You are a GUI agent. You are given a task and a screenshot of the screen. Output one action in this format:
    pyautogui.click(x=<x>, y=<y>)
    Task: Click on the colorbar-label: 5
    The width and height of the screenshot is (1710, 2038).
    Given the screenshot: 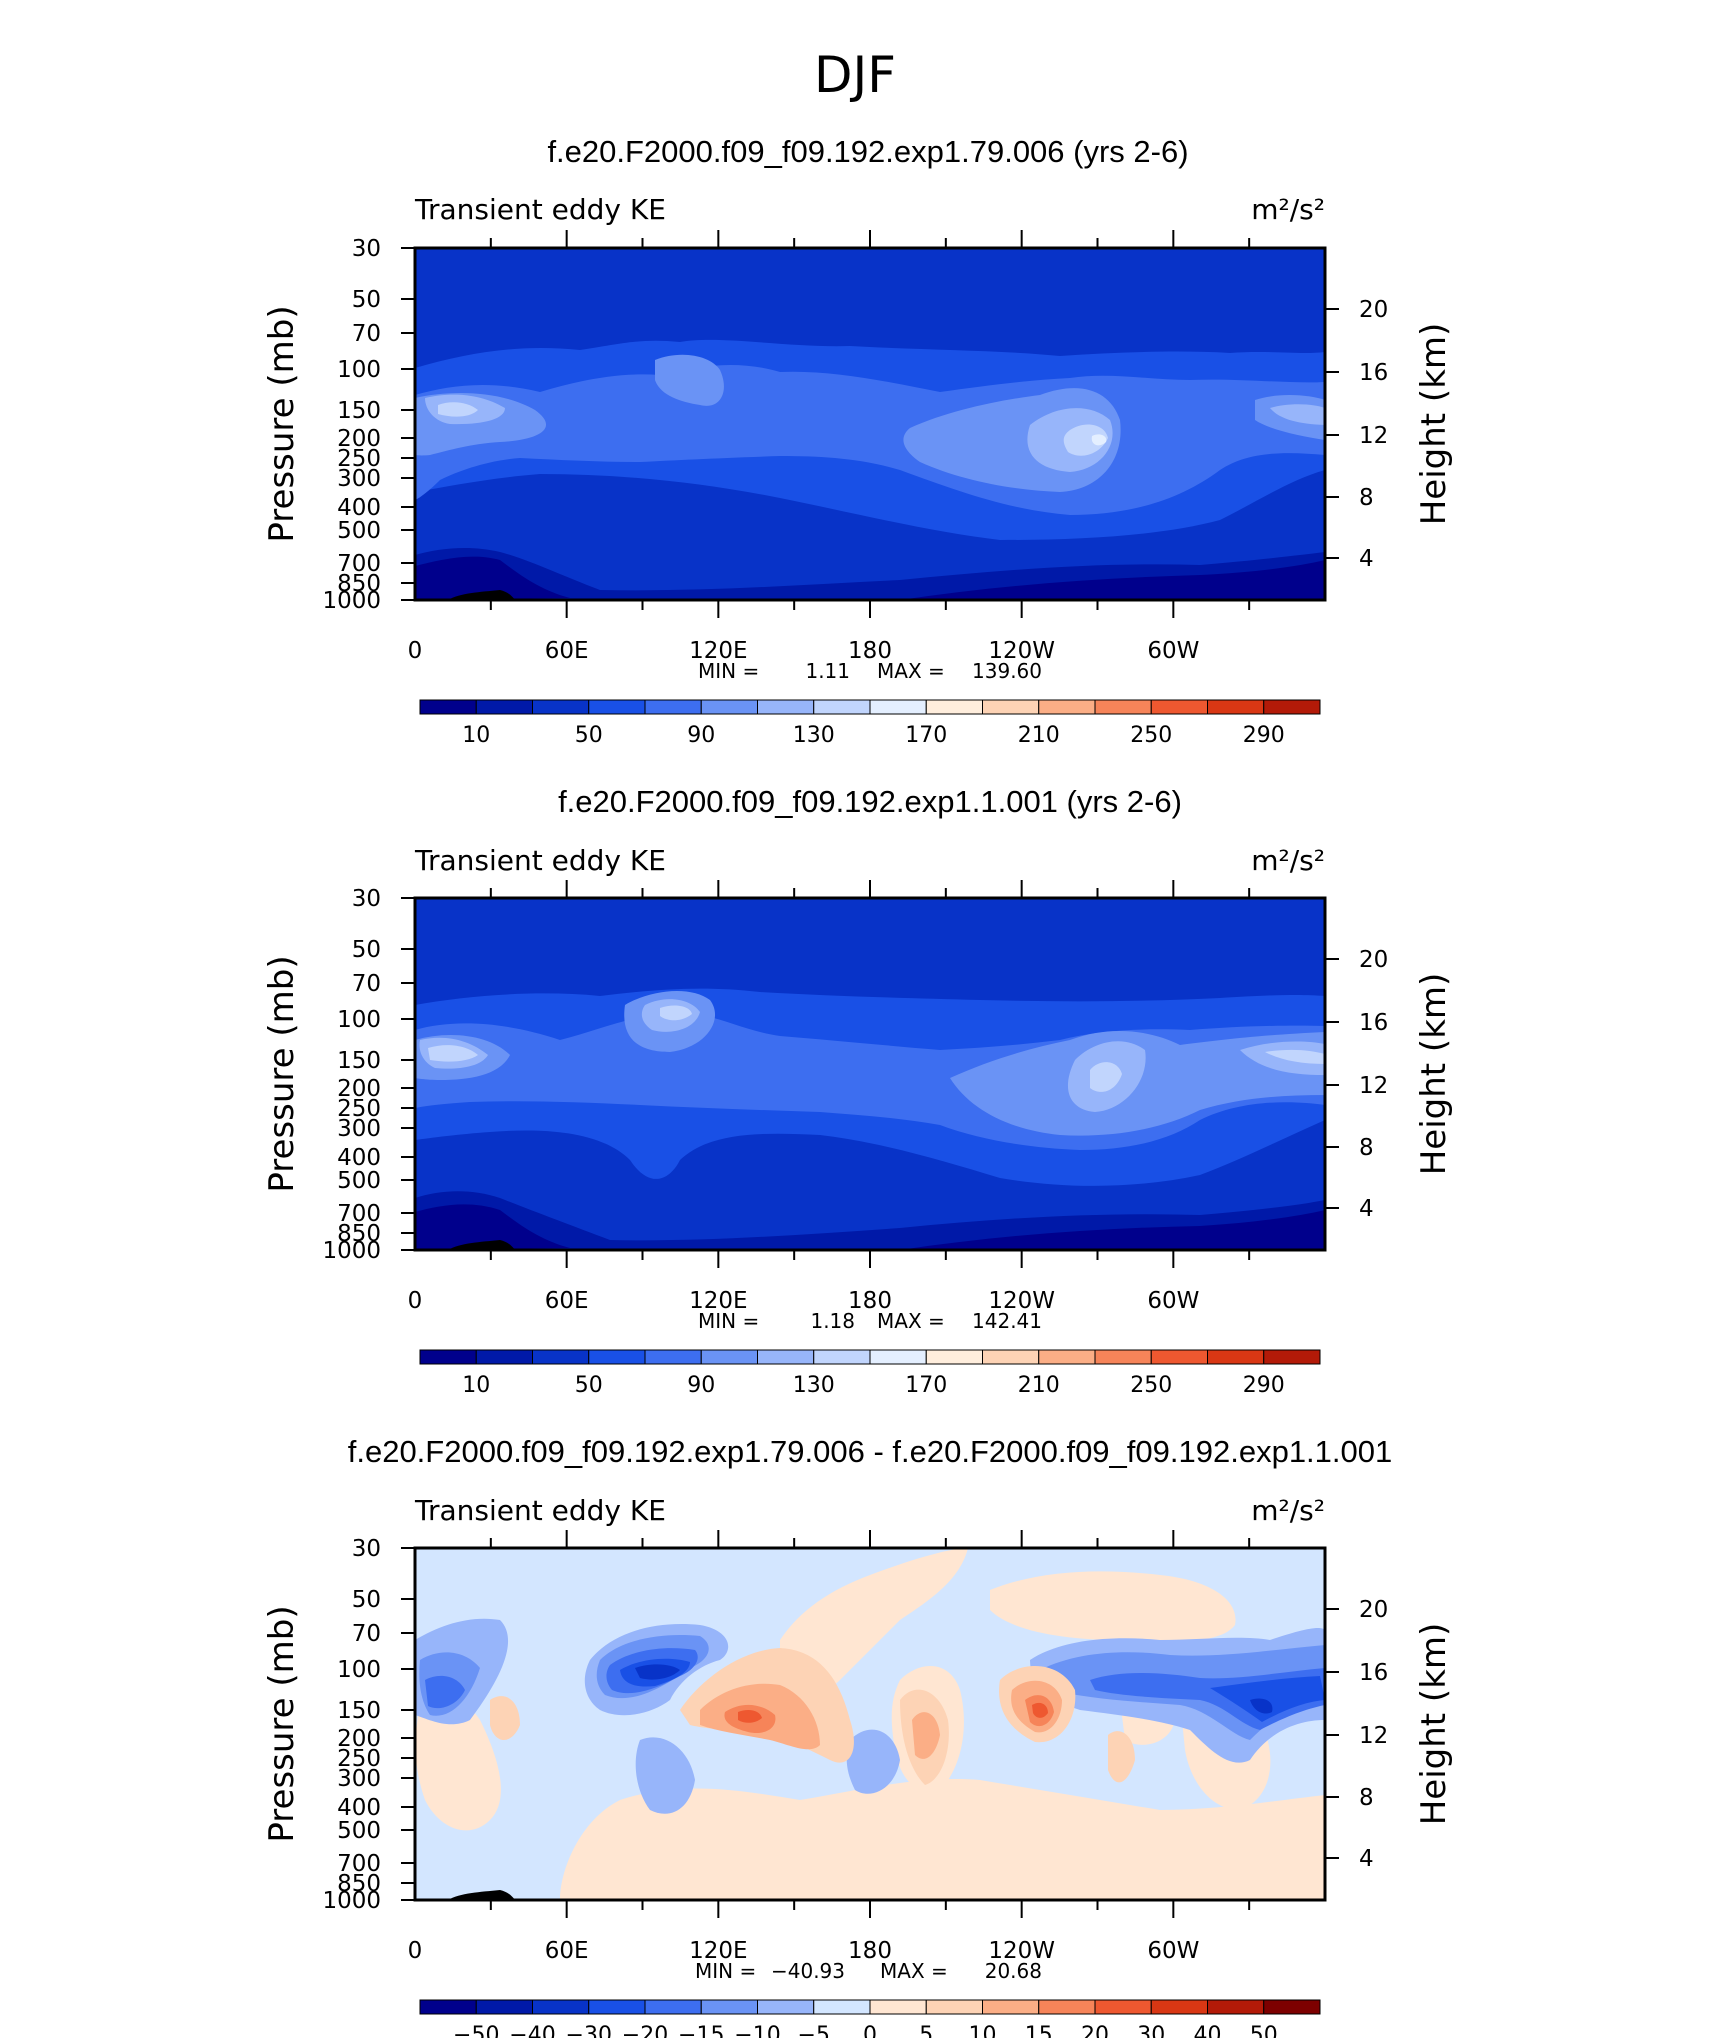 What is the action you would take?
    pyautogui.click(x=926, y=2030)
    